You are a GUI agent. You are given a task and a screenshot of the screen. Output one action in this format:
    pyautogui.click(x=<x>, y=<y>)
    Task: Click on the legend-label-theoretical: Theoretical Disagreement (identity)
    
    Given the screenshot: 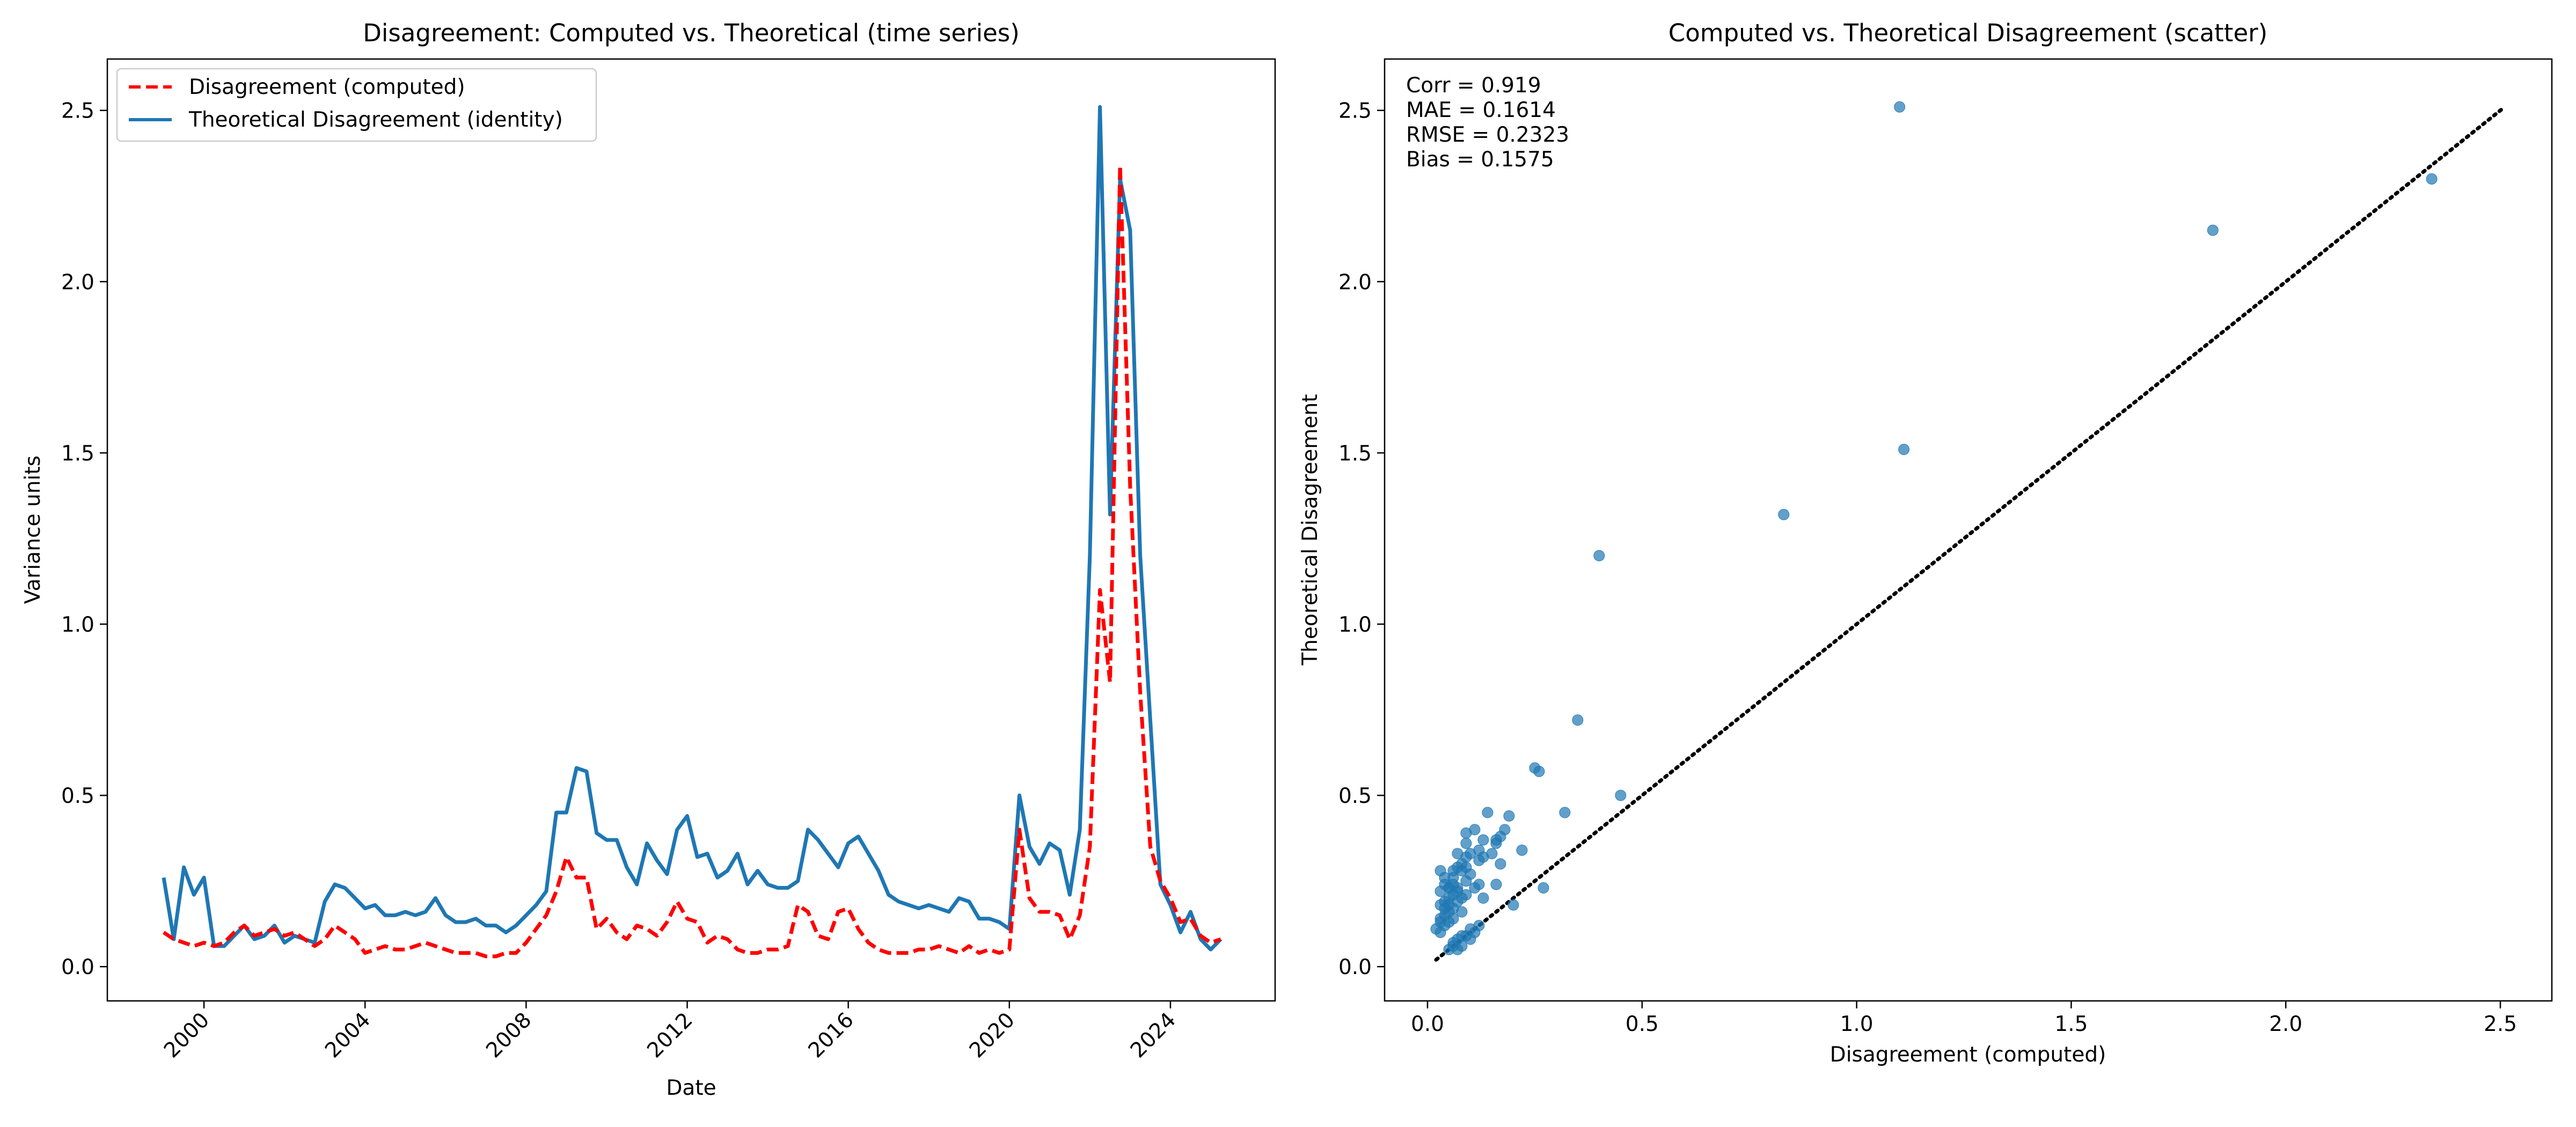 What is the action you would take?
    pyautogui.click(x=375, y=120)
    